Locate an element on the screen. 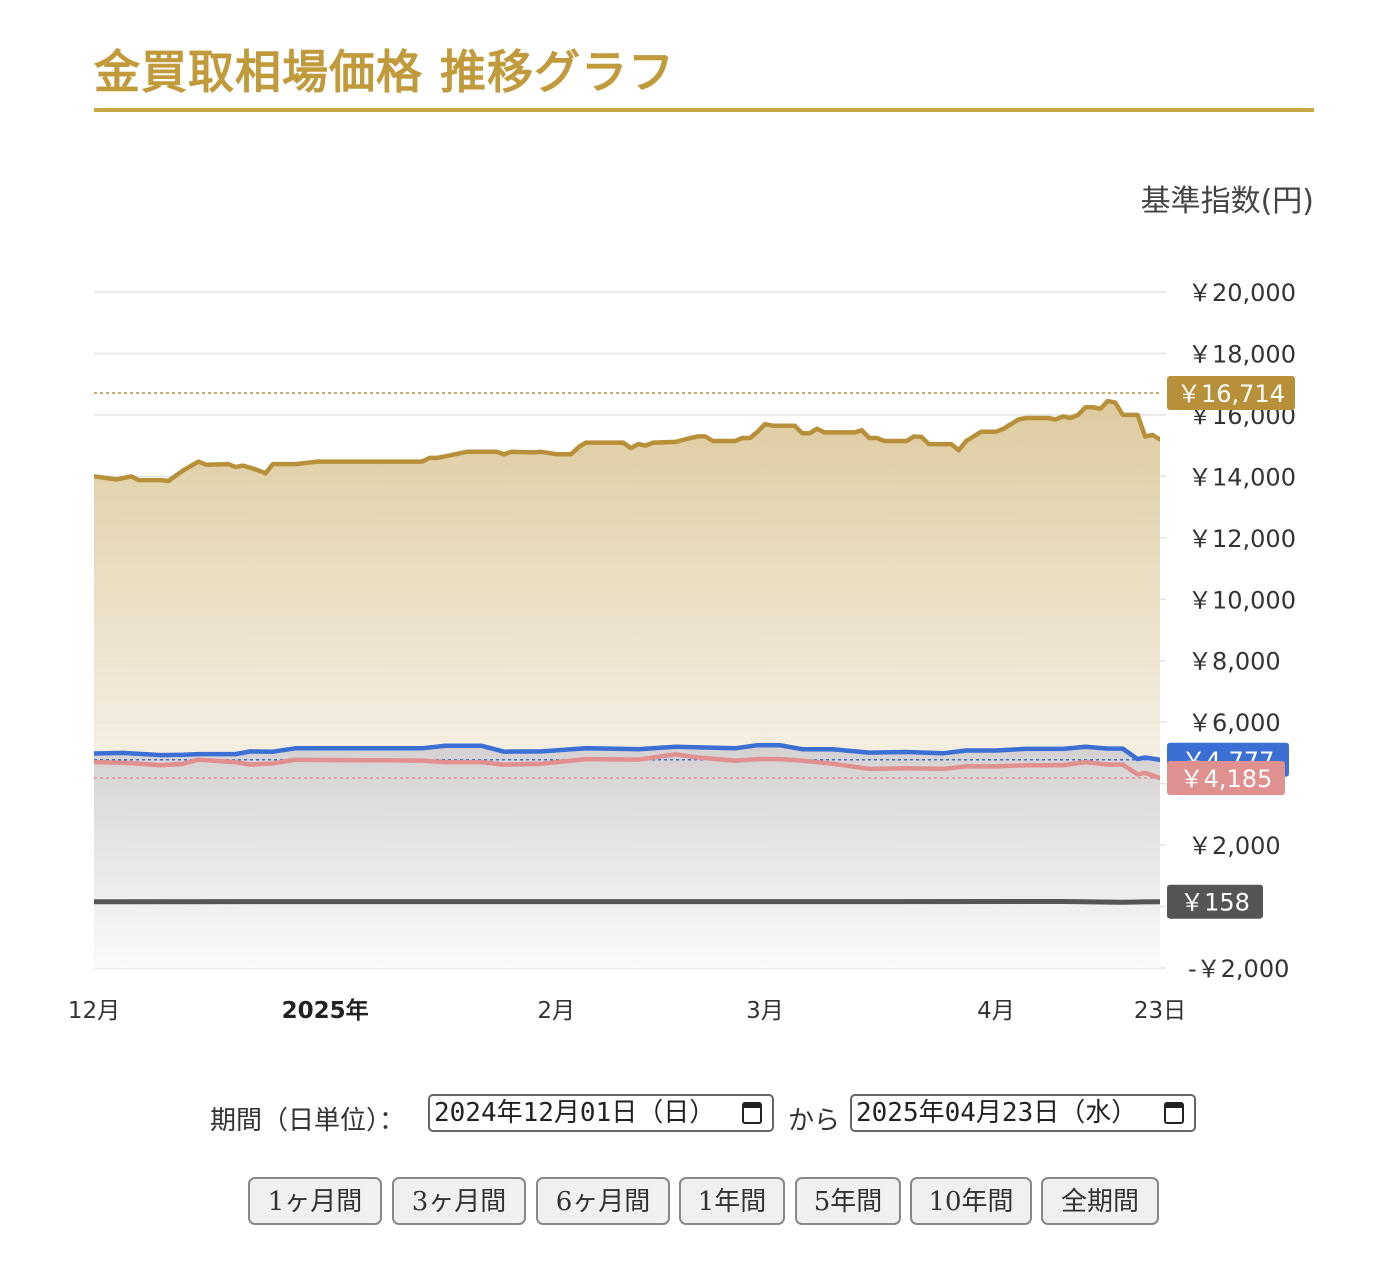  period-button-1-year: 1年間 is located at coordinates (732, 1201).